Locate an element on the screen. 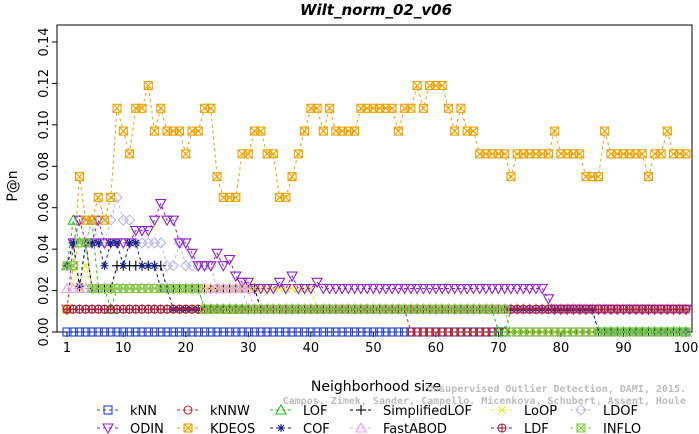  legend-label: KDEOS is located at coordinates (232, 428).